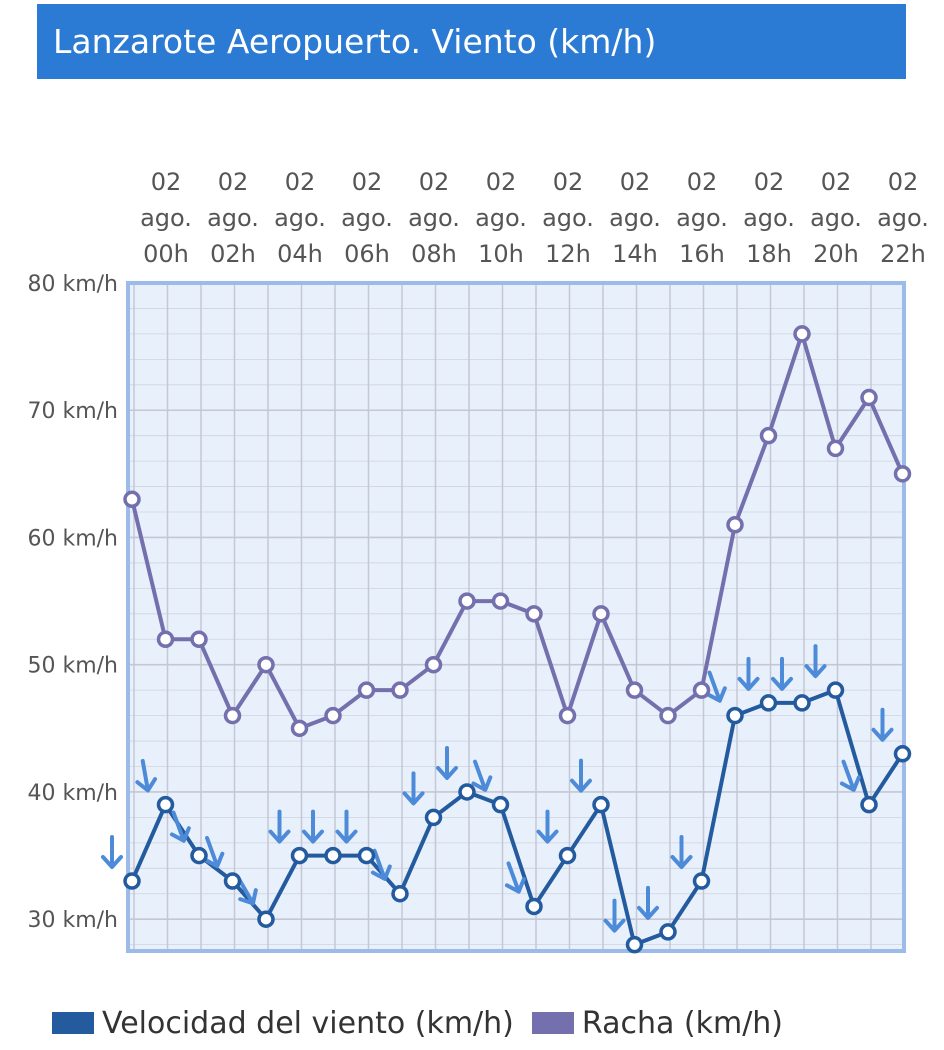 The width and height of the screenshot is (944, 1050). I want to click on legend-item-speed: Velocidad del viento (km/h), so click(283, 1023).